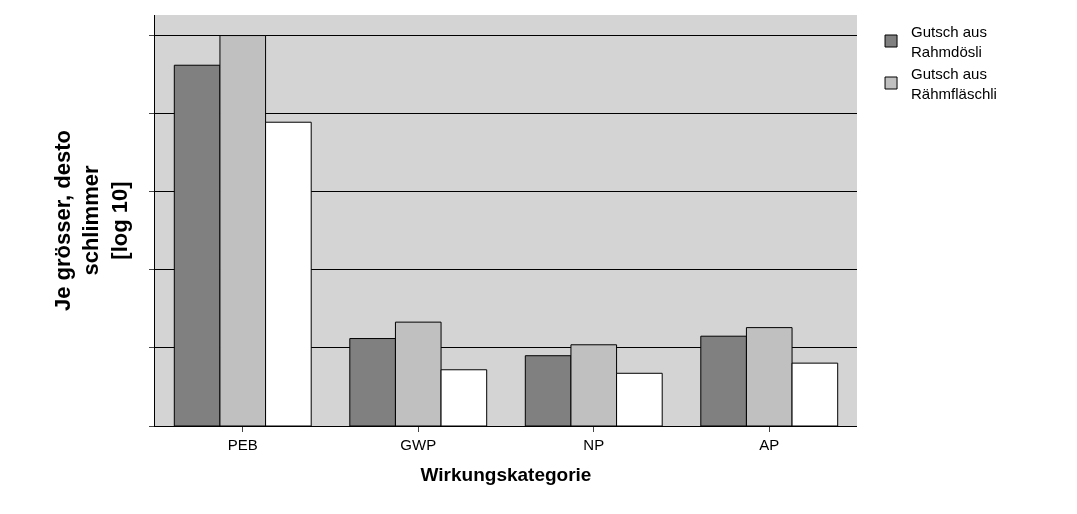  I want to click on legend-label: Gutsch aus Rahmdösli, so click(949, 41).